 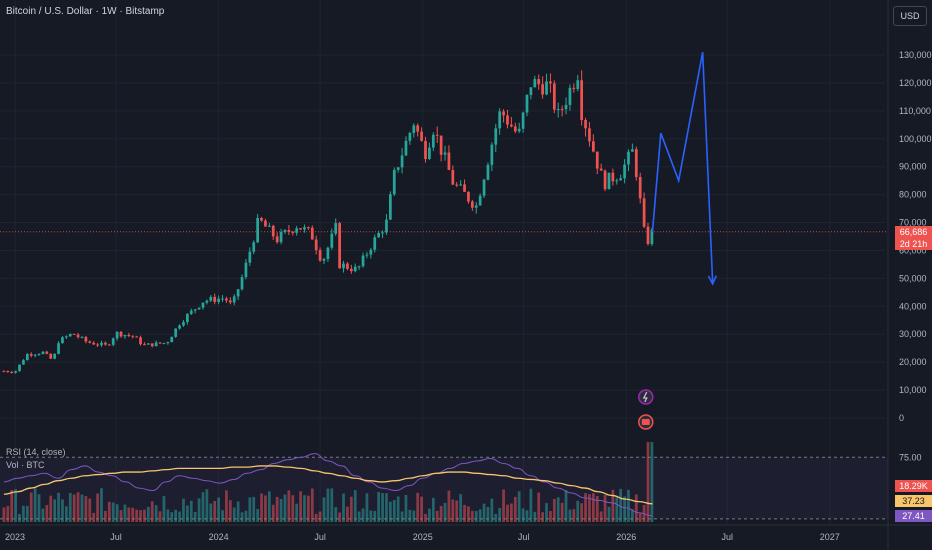 What do you see at coordinates (915, 111) in the screenshot?
I see `y-tick-label: 110,000` at bounding box center [915, 111].